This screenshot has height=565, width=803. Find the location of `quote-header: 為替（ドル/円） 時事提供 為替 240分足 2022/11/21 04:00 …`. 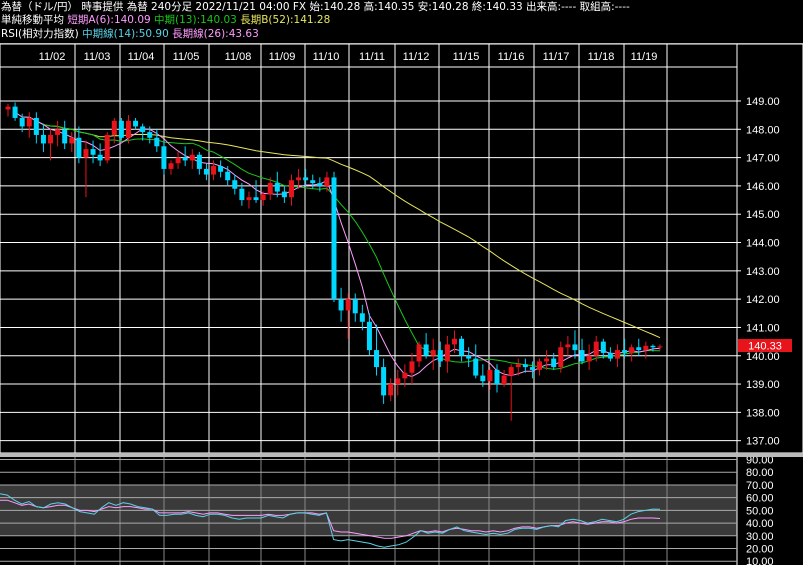

quote-header: 為替（ドル/円） 時事提供 為替 240分足 2022/11/21 04:00 … is located at coordinates (315, 7).